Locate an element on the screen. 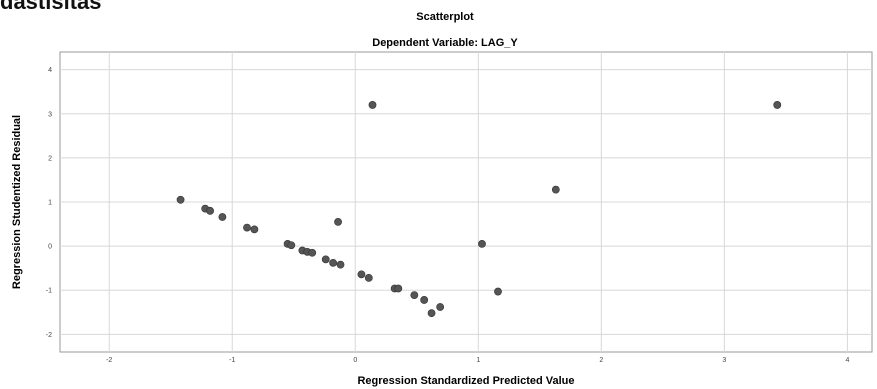  y-tick-label: 0 is located at coordinates (50, 247).